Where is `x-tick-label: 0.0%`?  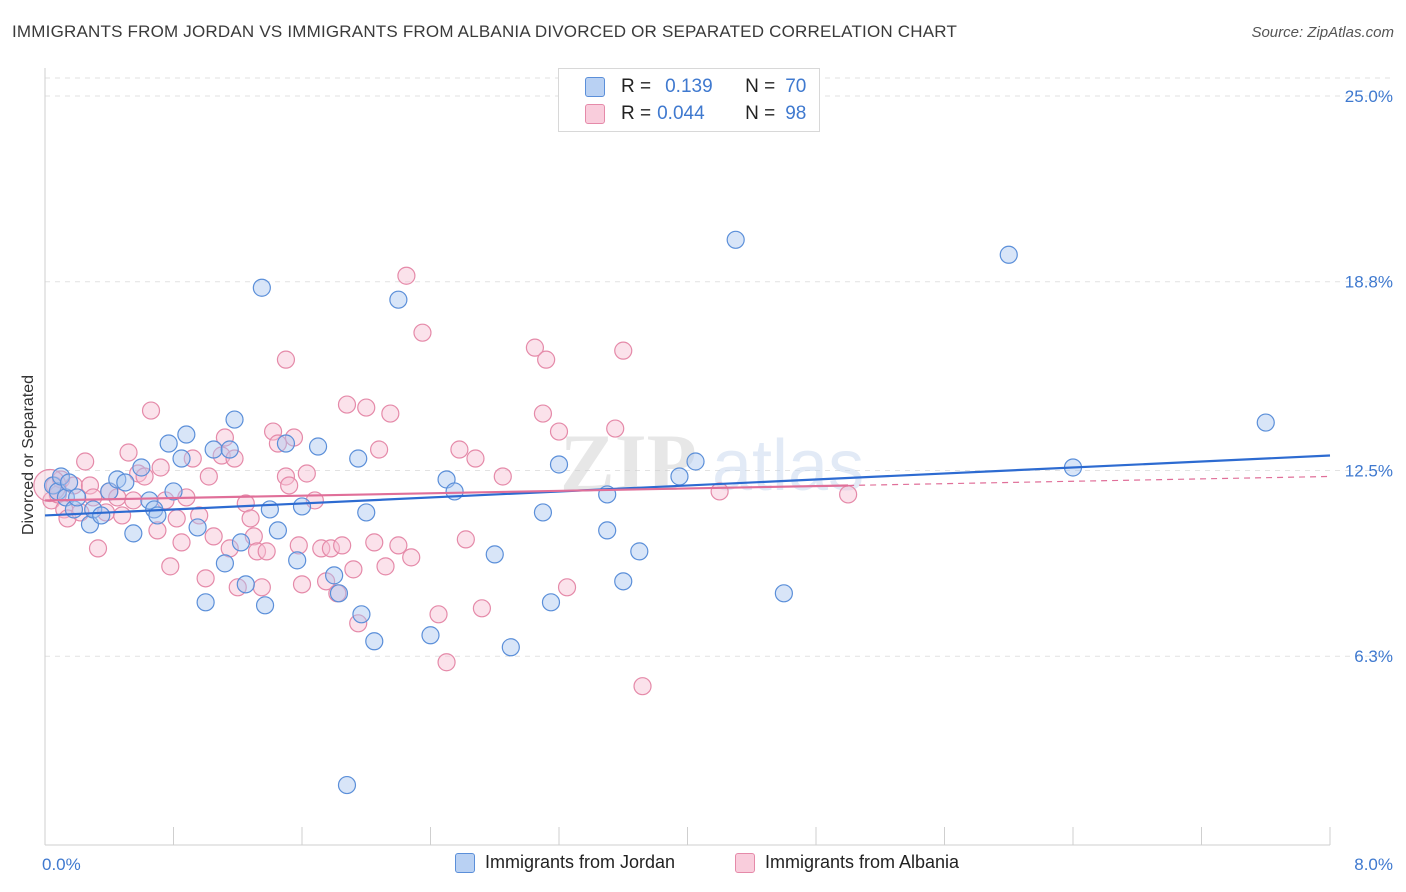 x-tick-label: 0.0% is located at coordinates (61, 864).